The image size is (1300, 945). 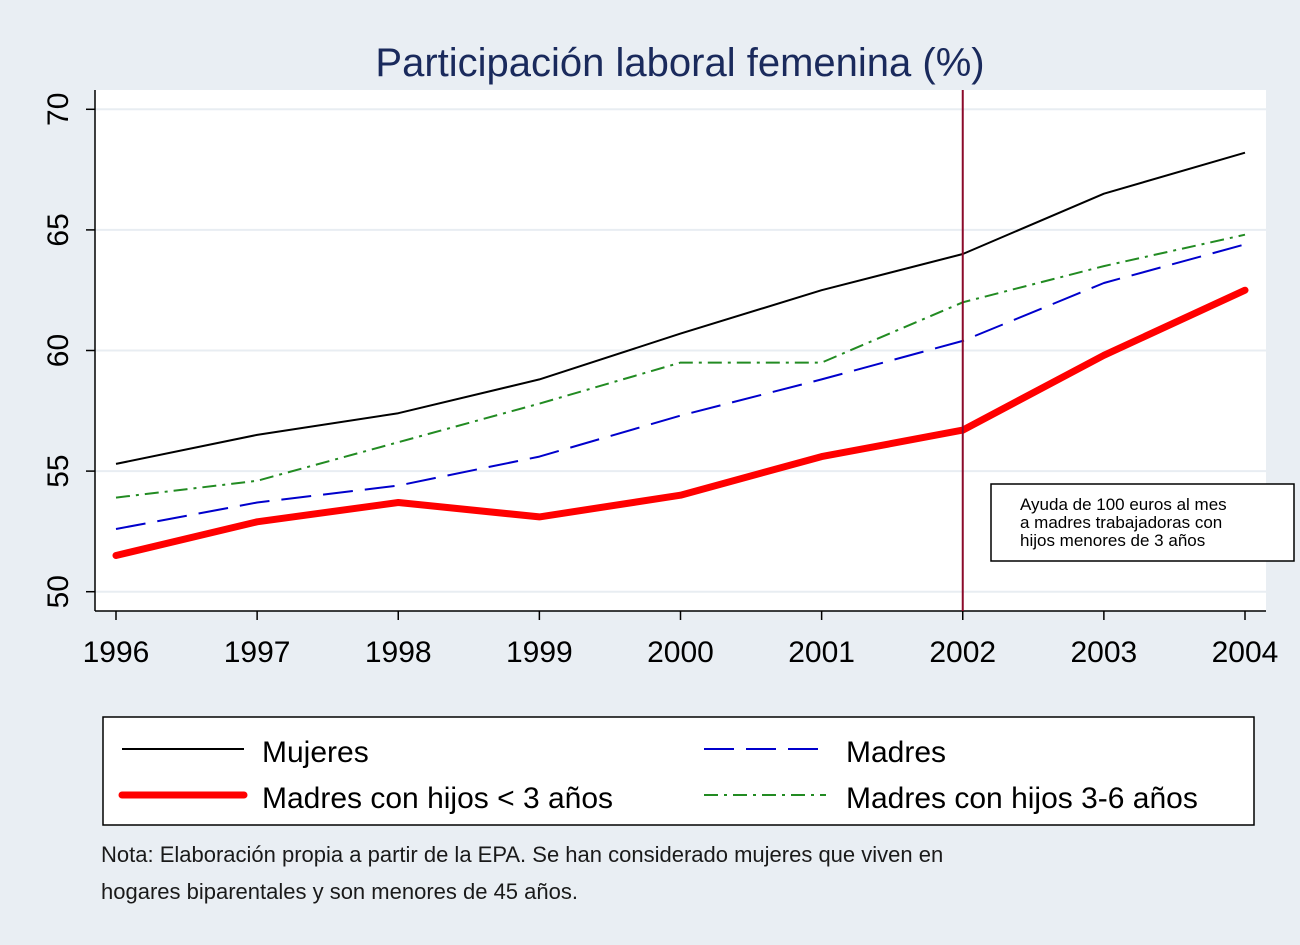 What do you see at coordinates (58, 350) in the screenshot?
I see `y-tick-label: 60` at bounding box center [58, 350].